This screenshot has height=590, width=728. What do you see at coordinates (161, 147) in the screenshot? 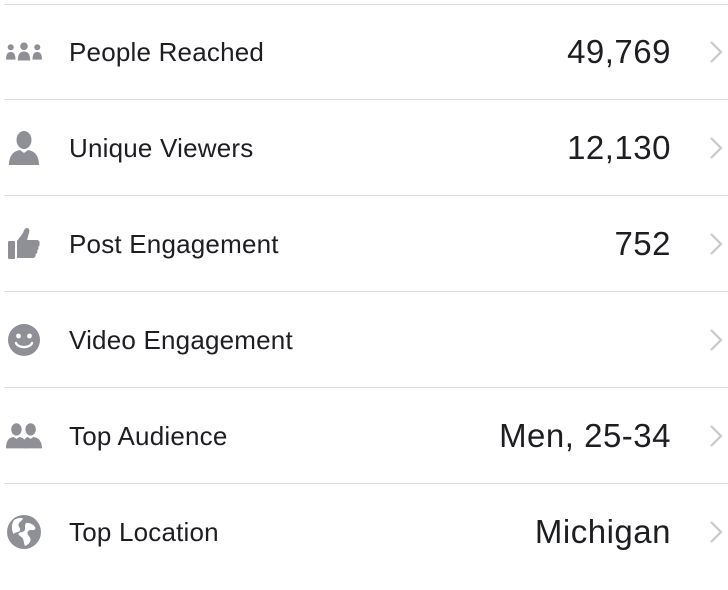
I see `stat-label: Unique Viewers` at bounding box center [161, 147].